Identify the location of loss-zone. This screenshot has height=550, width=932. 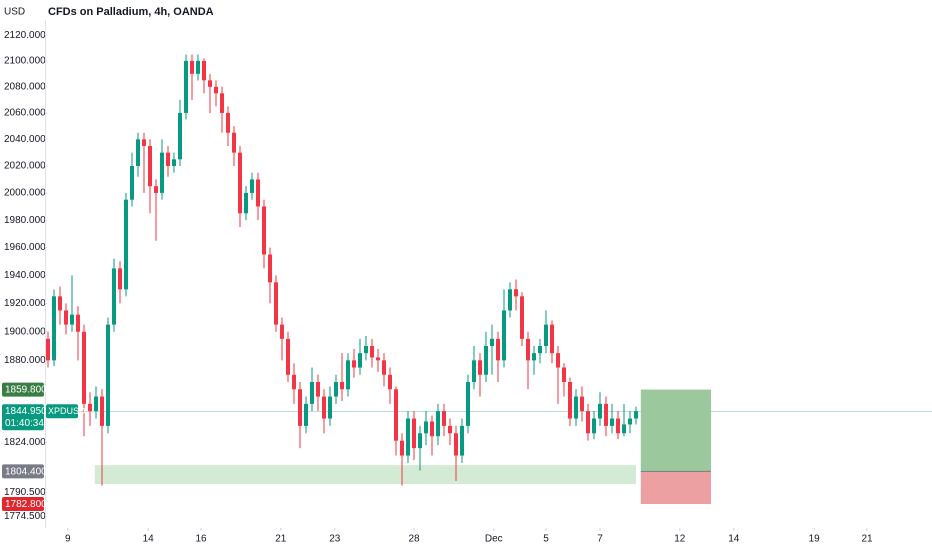
(675, 487).